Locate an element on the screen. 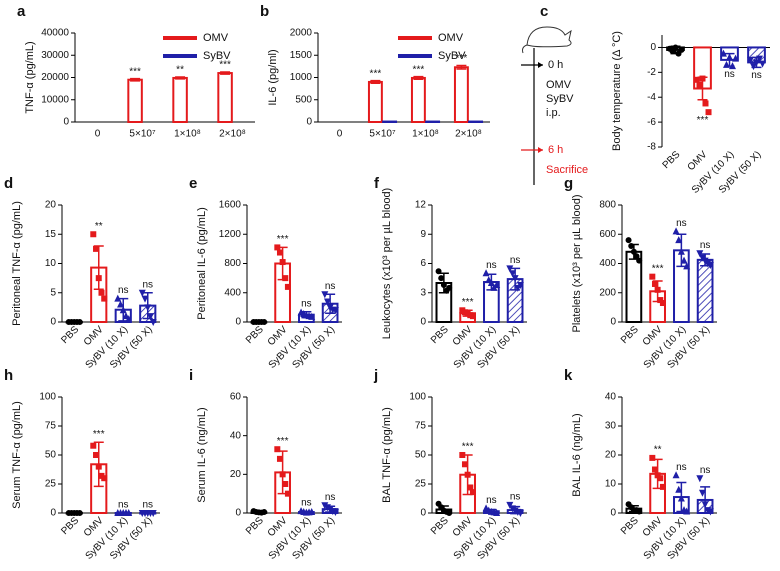 The image size is (780, 571). y-tick-label: 3 is located at coordinates (423, 292).